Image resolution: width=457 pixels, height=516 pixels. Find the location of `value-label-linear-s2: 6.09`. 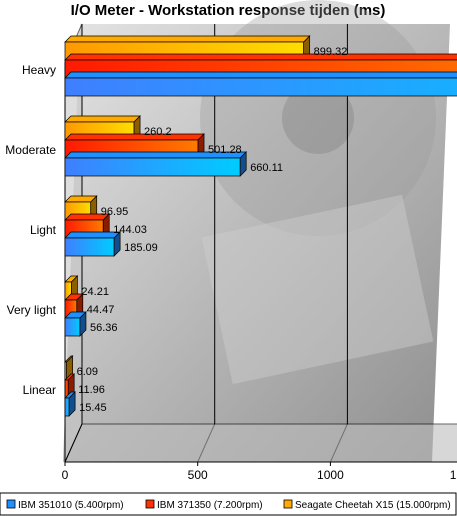

value-label-linear-s2: 6.09 is located at coordinates (87, 372).